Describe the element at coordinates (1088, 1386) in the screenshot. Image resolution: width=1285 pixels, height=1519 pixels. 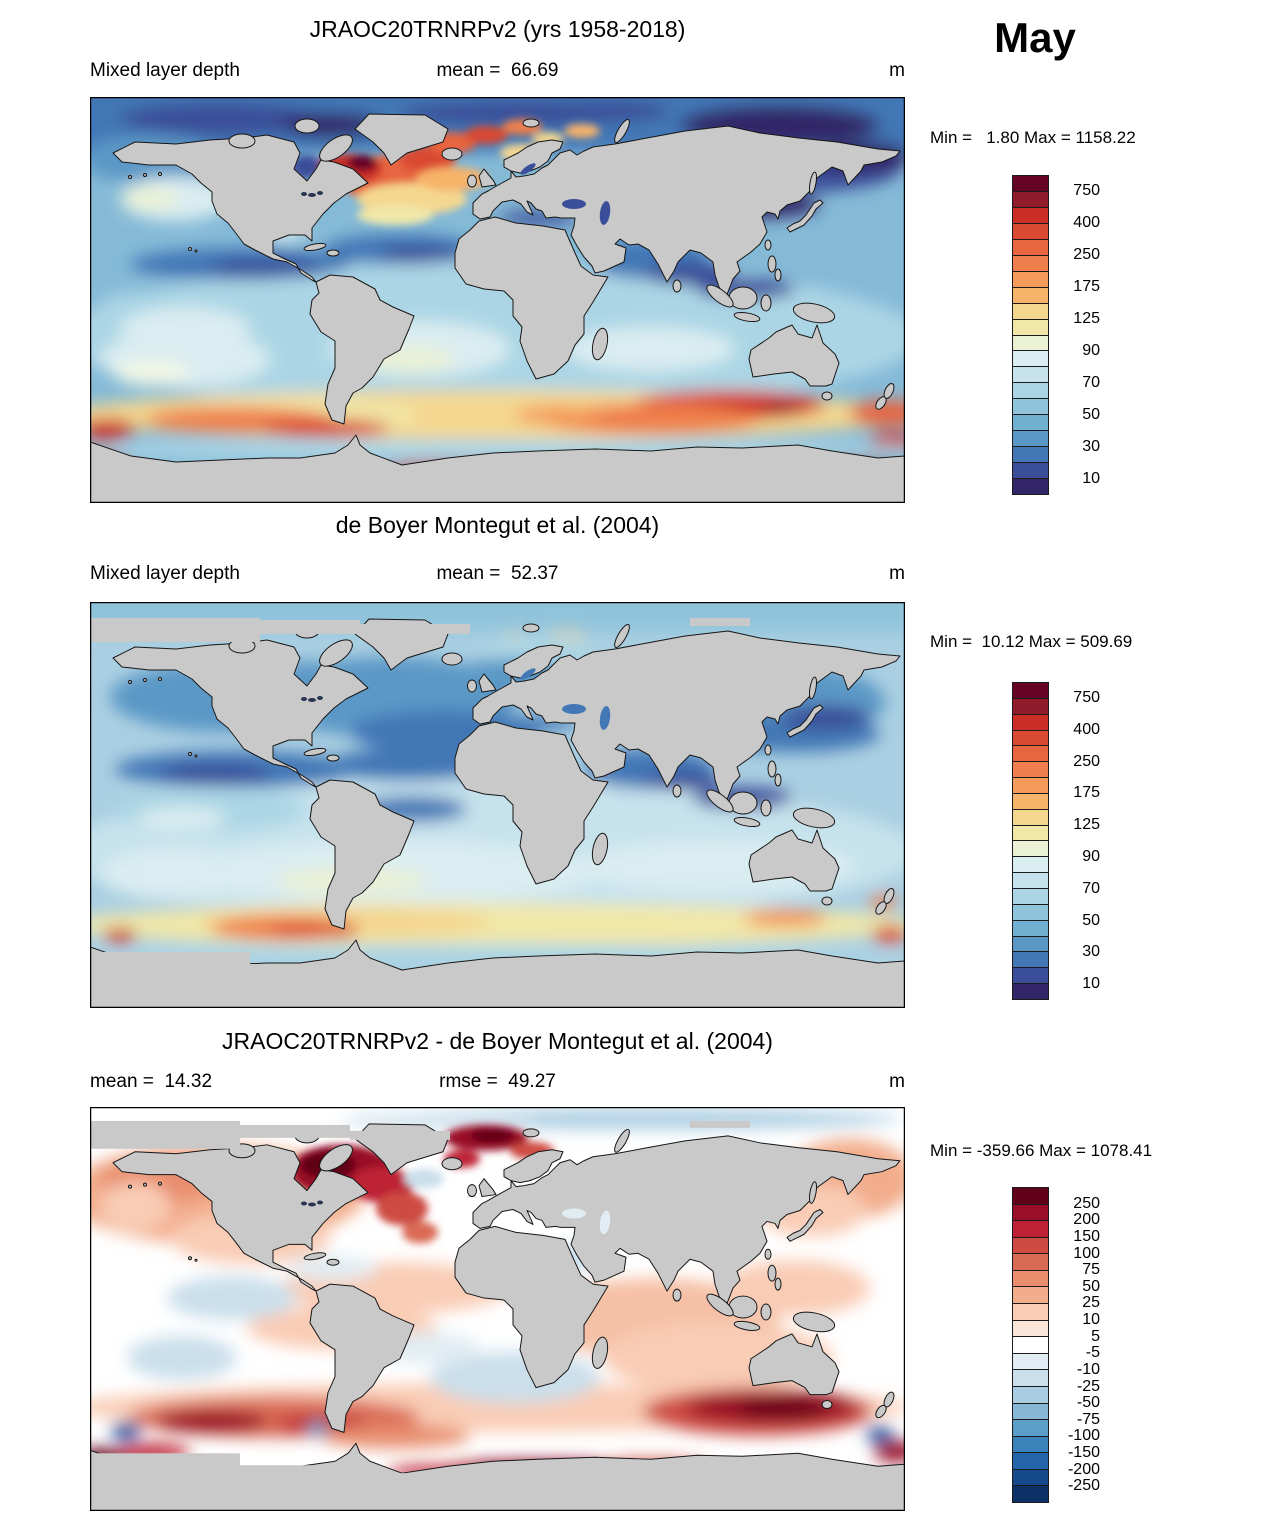
I see `colorbar-tick: -25` at that location.